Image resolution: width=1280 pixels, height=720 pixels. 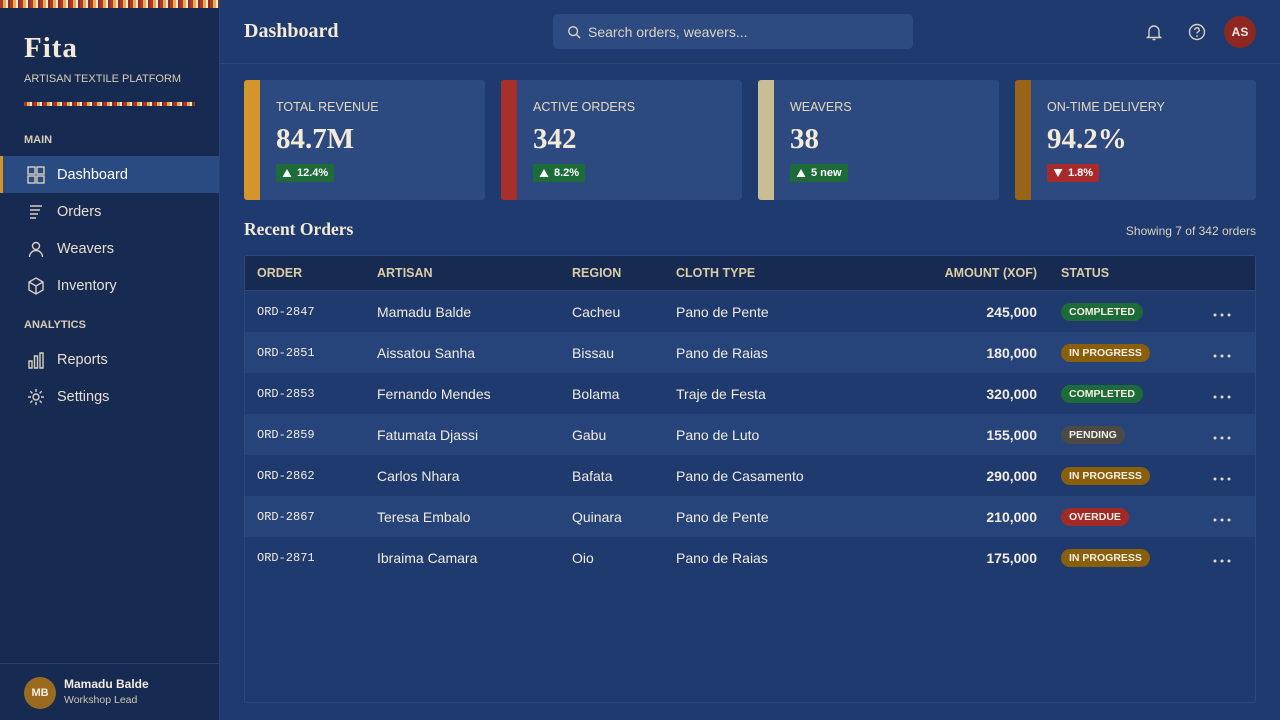 What do you see at coordinates (593, 352) in the screenshot?
I see `region: Bissau` at bounding box center [593, 352].